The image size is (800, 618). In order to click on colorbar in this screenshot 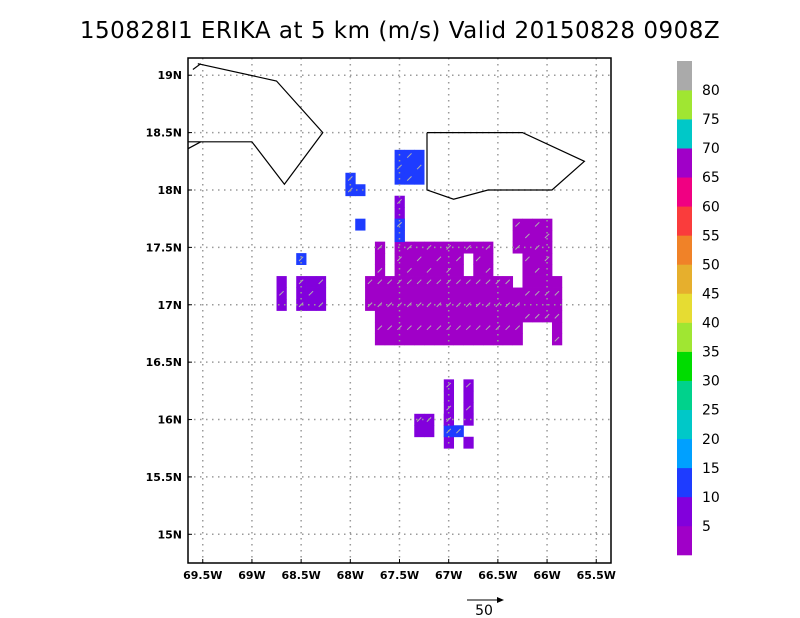, I will do `click(684, 308)`.